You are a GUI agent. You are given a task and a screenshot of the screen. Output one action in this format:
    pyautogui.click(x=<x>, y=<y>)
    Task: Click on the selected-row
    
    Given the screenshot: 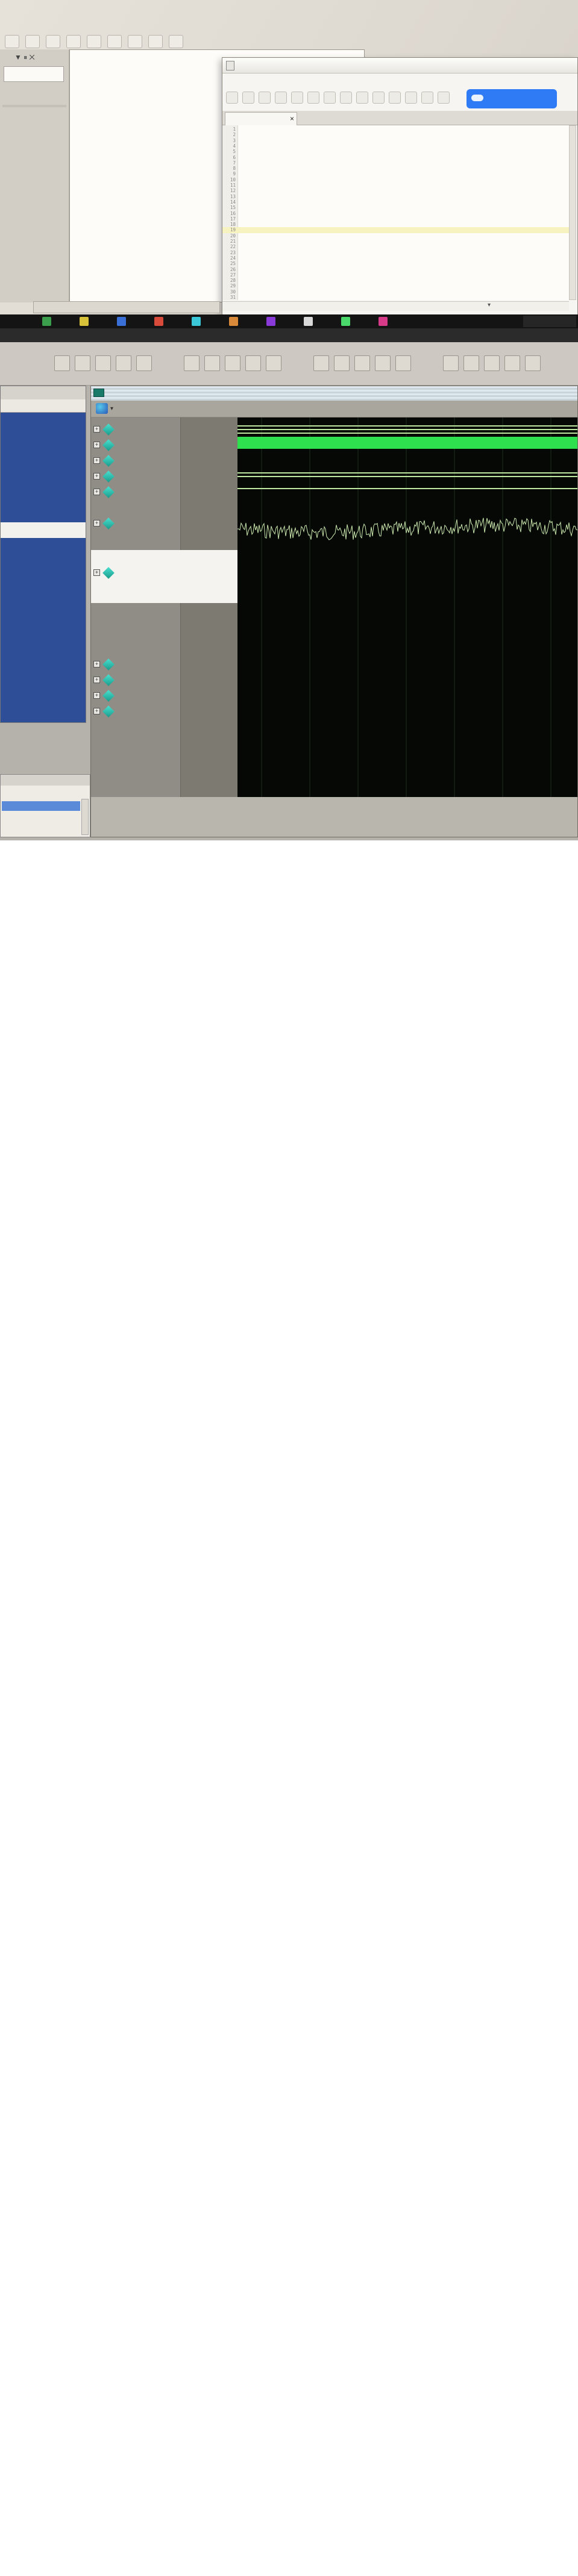 What is the action you would take?
    pyautogui.click(x=41, y=806)
    